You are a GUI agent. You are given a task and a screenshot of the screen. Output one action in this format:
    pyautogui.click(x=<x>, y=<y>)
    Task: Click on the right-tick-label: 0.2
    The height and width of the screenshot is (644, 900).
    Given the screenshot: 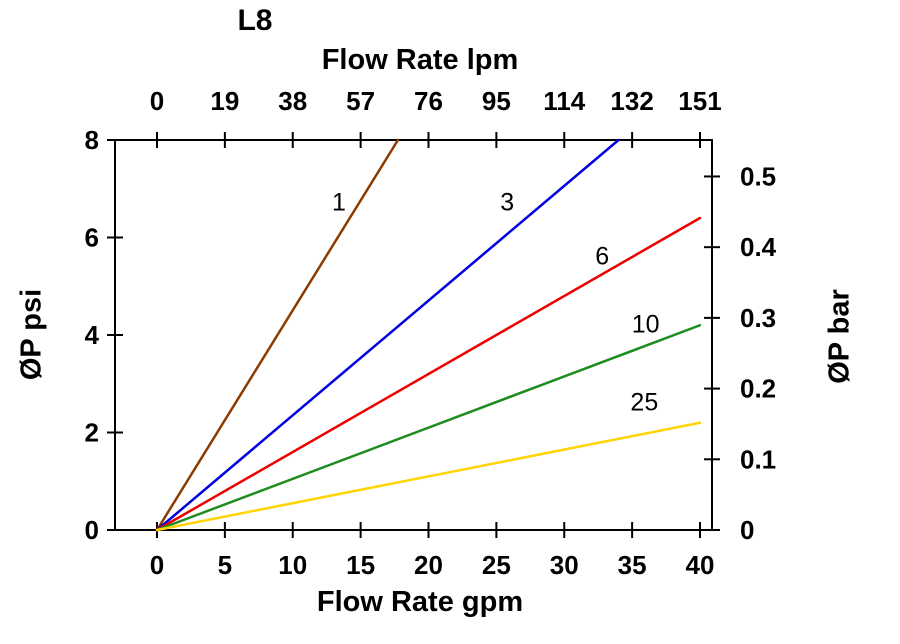 What is the action you would take?
    pyautogui.click(x=758, y=389)
    